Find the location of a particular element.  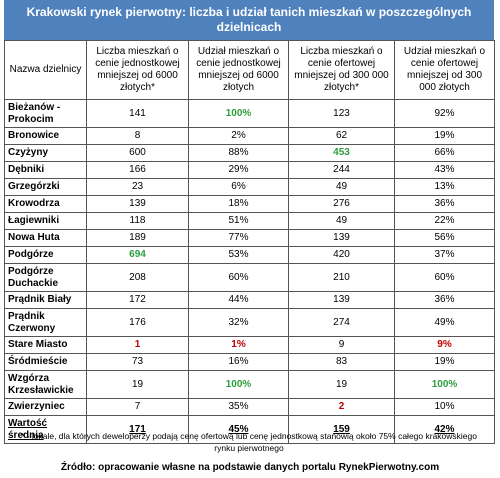

table-cell: 10% is located at coordinates (444, 407).